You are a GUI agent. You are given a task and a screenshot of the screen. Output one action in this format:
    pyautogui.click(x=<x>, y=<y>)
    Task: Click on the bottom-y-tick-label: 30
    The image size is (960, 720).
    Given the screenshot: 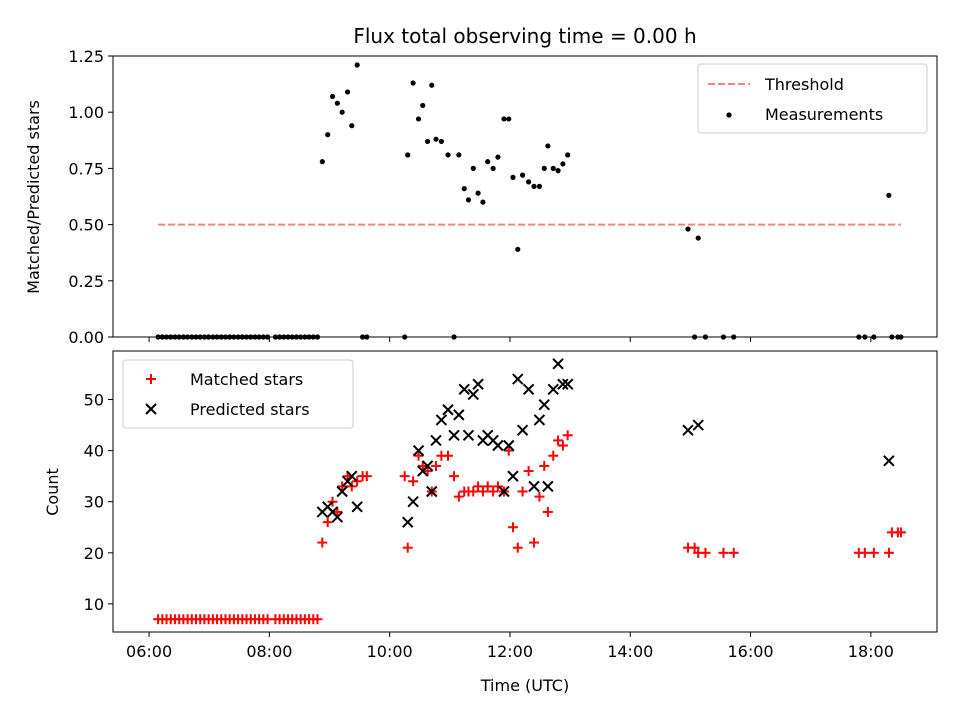 What is the action you would take?
    pyautogui.click(x=94, y=502)
    